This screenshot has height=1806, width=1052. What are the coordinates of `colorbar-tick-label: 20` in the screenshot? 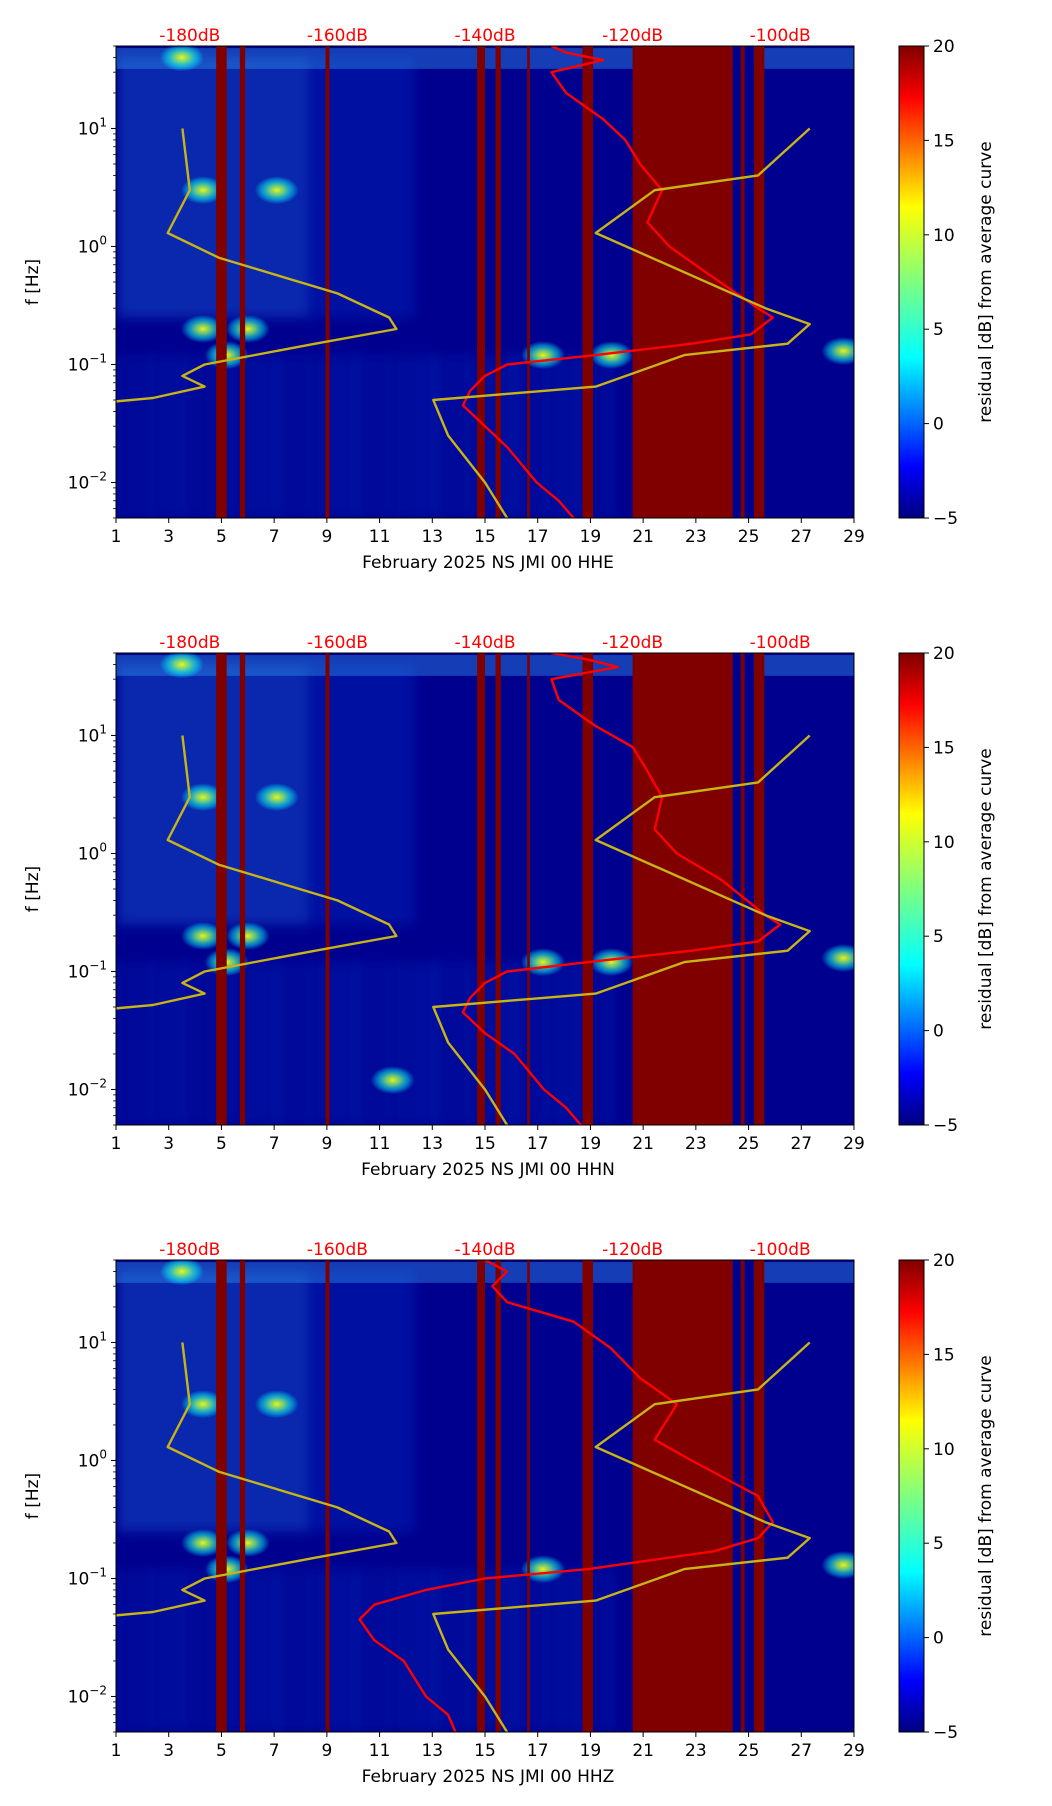 It's located at (944, 47).